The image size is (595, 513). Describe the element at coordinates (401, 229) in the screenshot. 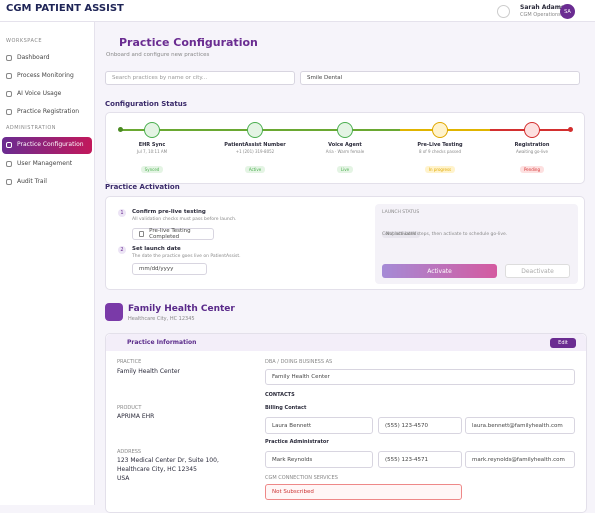

I see `launch-badge: Not activated` at that location.